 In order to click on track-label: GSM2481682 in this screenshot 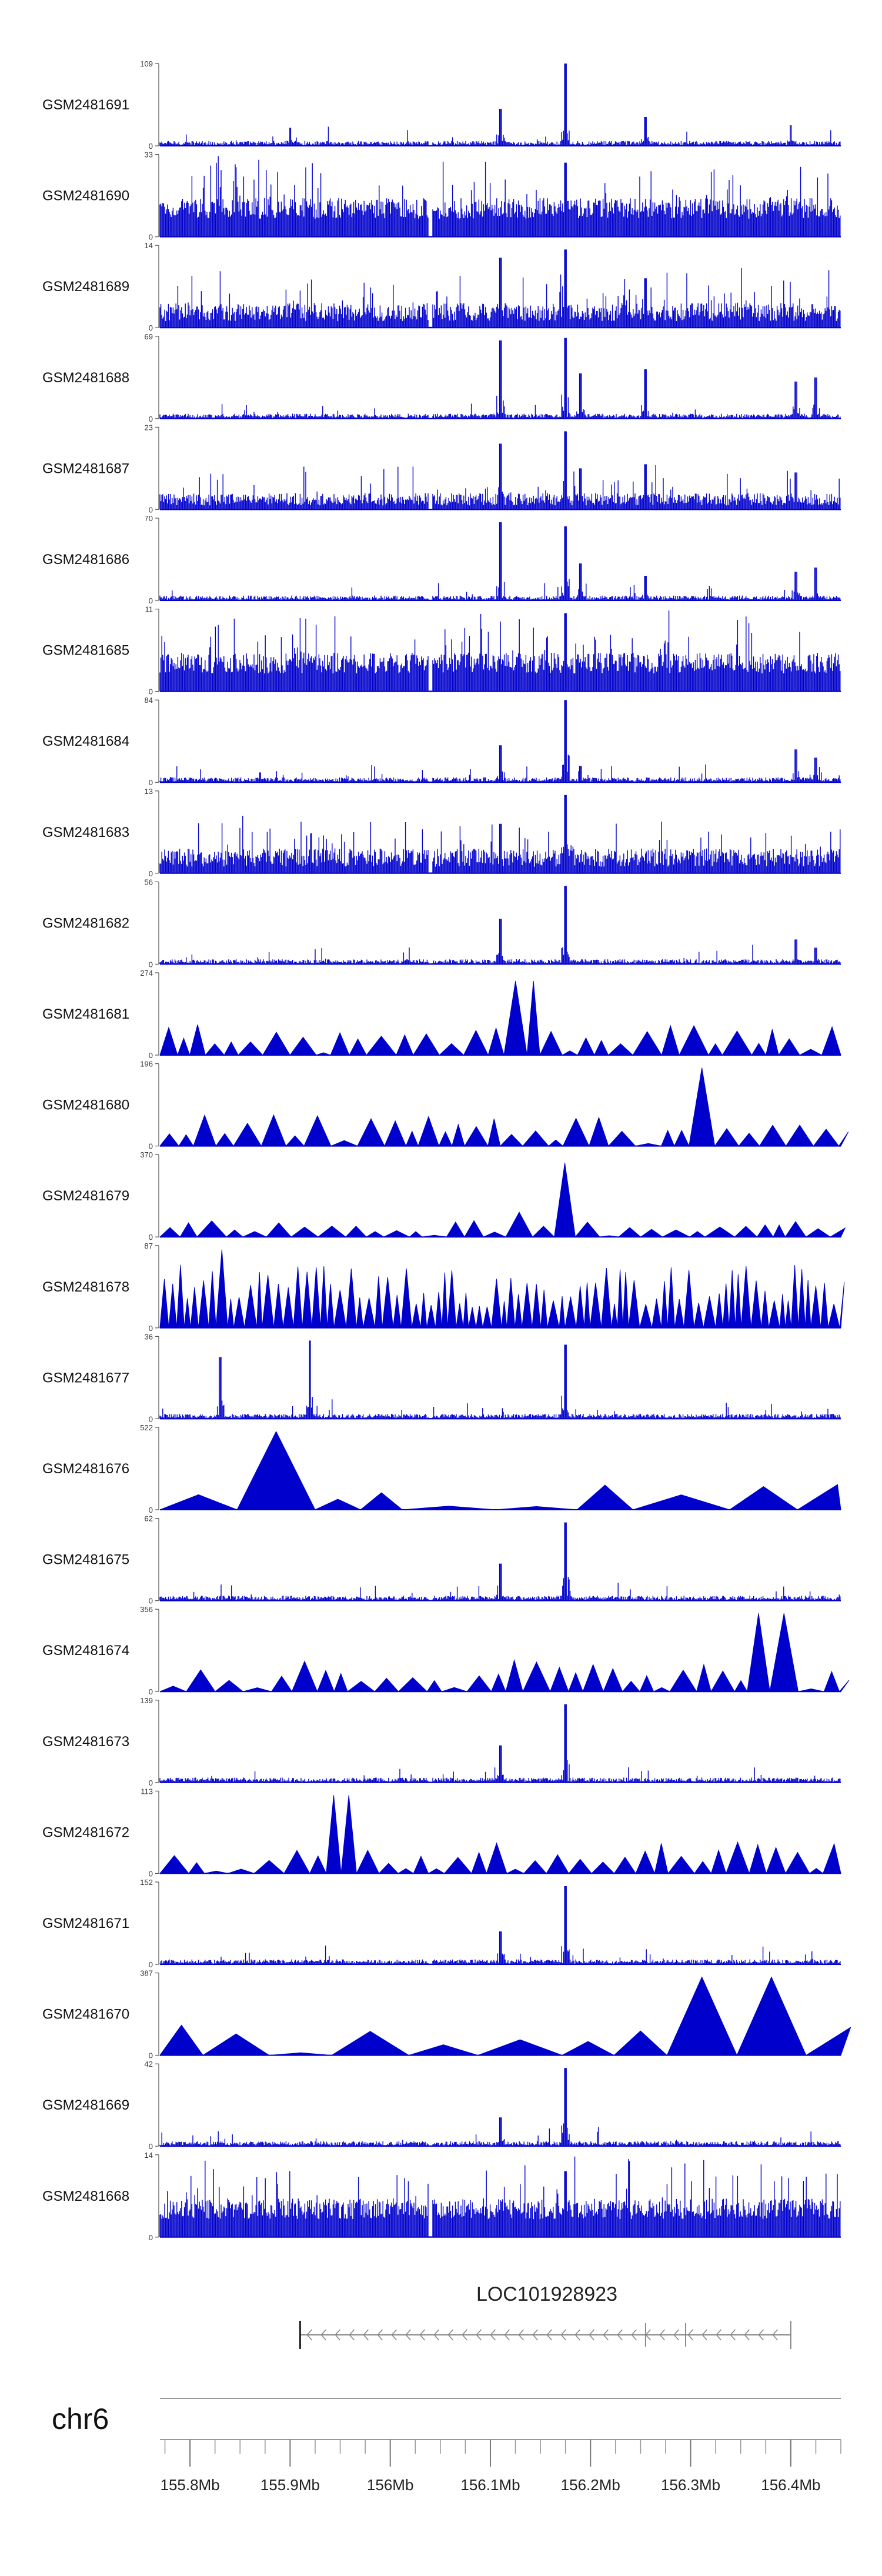, I will do `click(85, 923)`.